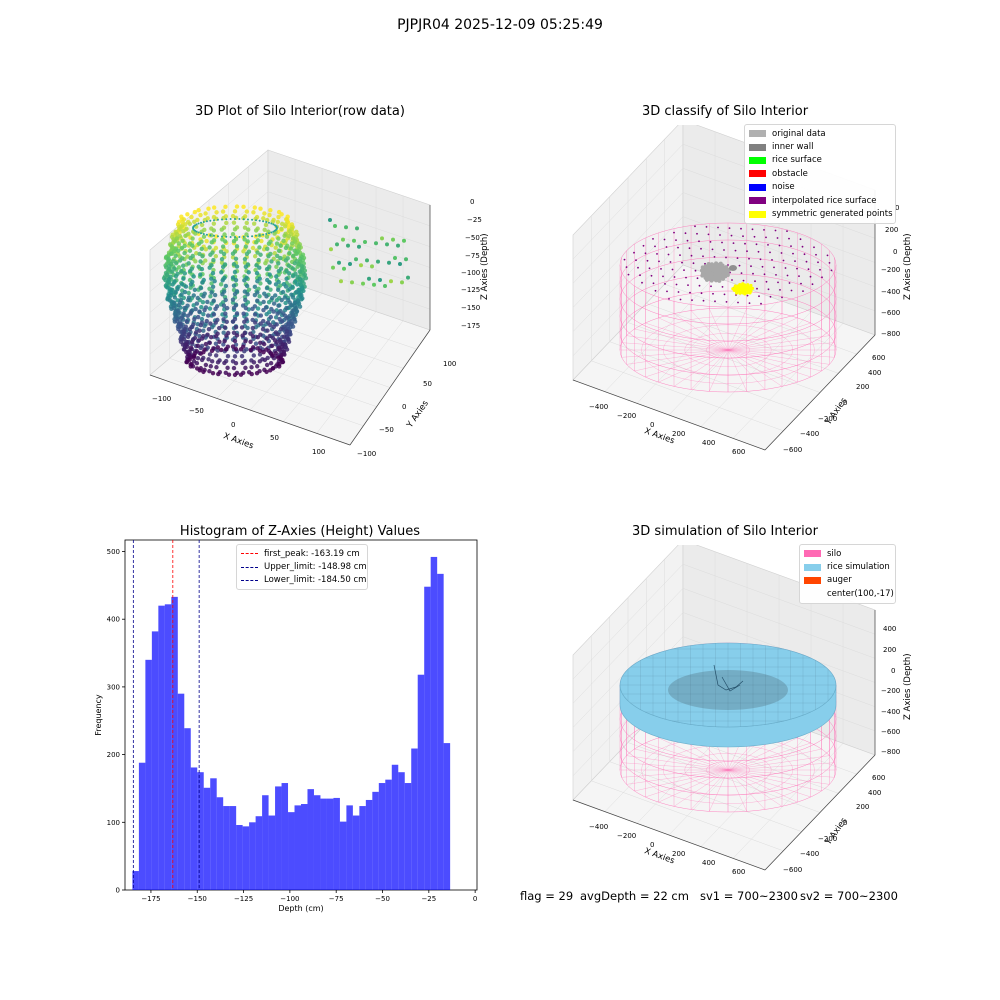 The image size is (1000, 1000). What do you see at coordinates (792, 147) in the screenshot?
I see `legend-label: inner wall` at bounding box center [792, 147].